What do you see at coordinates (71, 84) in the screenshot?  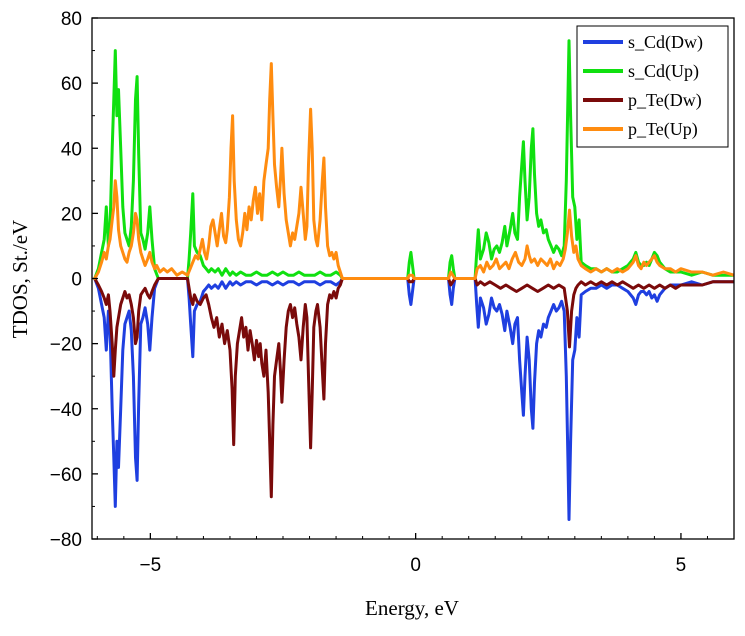 I see `y-tick-label: 60` at bounding box center [71, 84].